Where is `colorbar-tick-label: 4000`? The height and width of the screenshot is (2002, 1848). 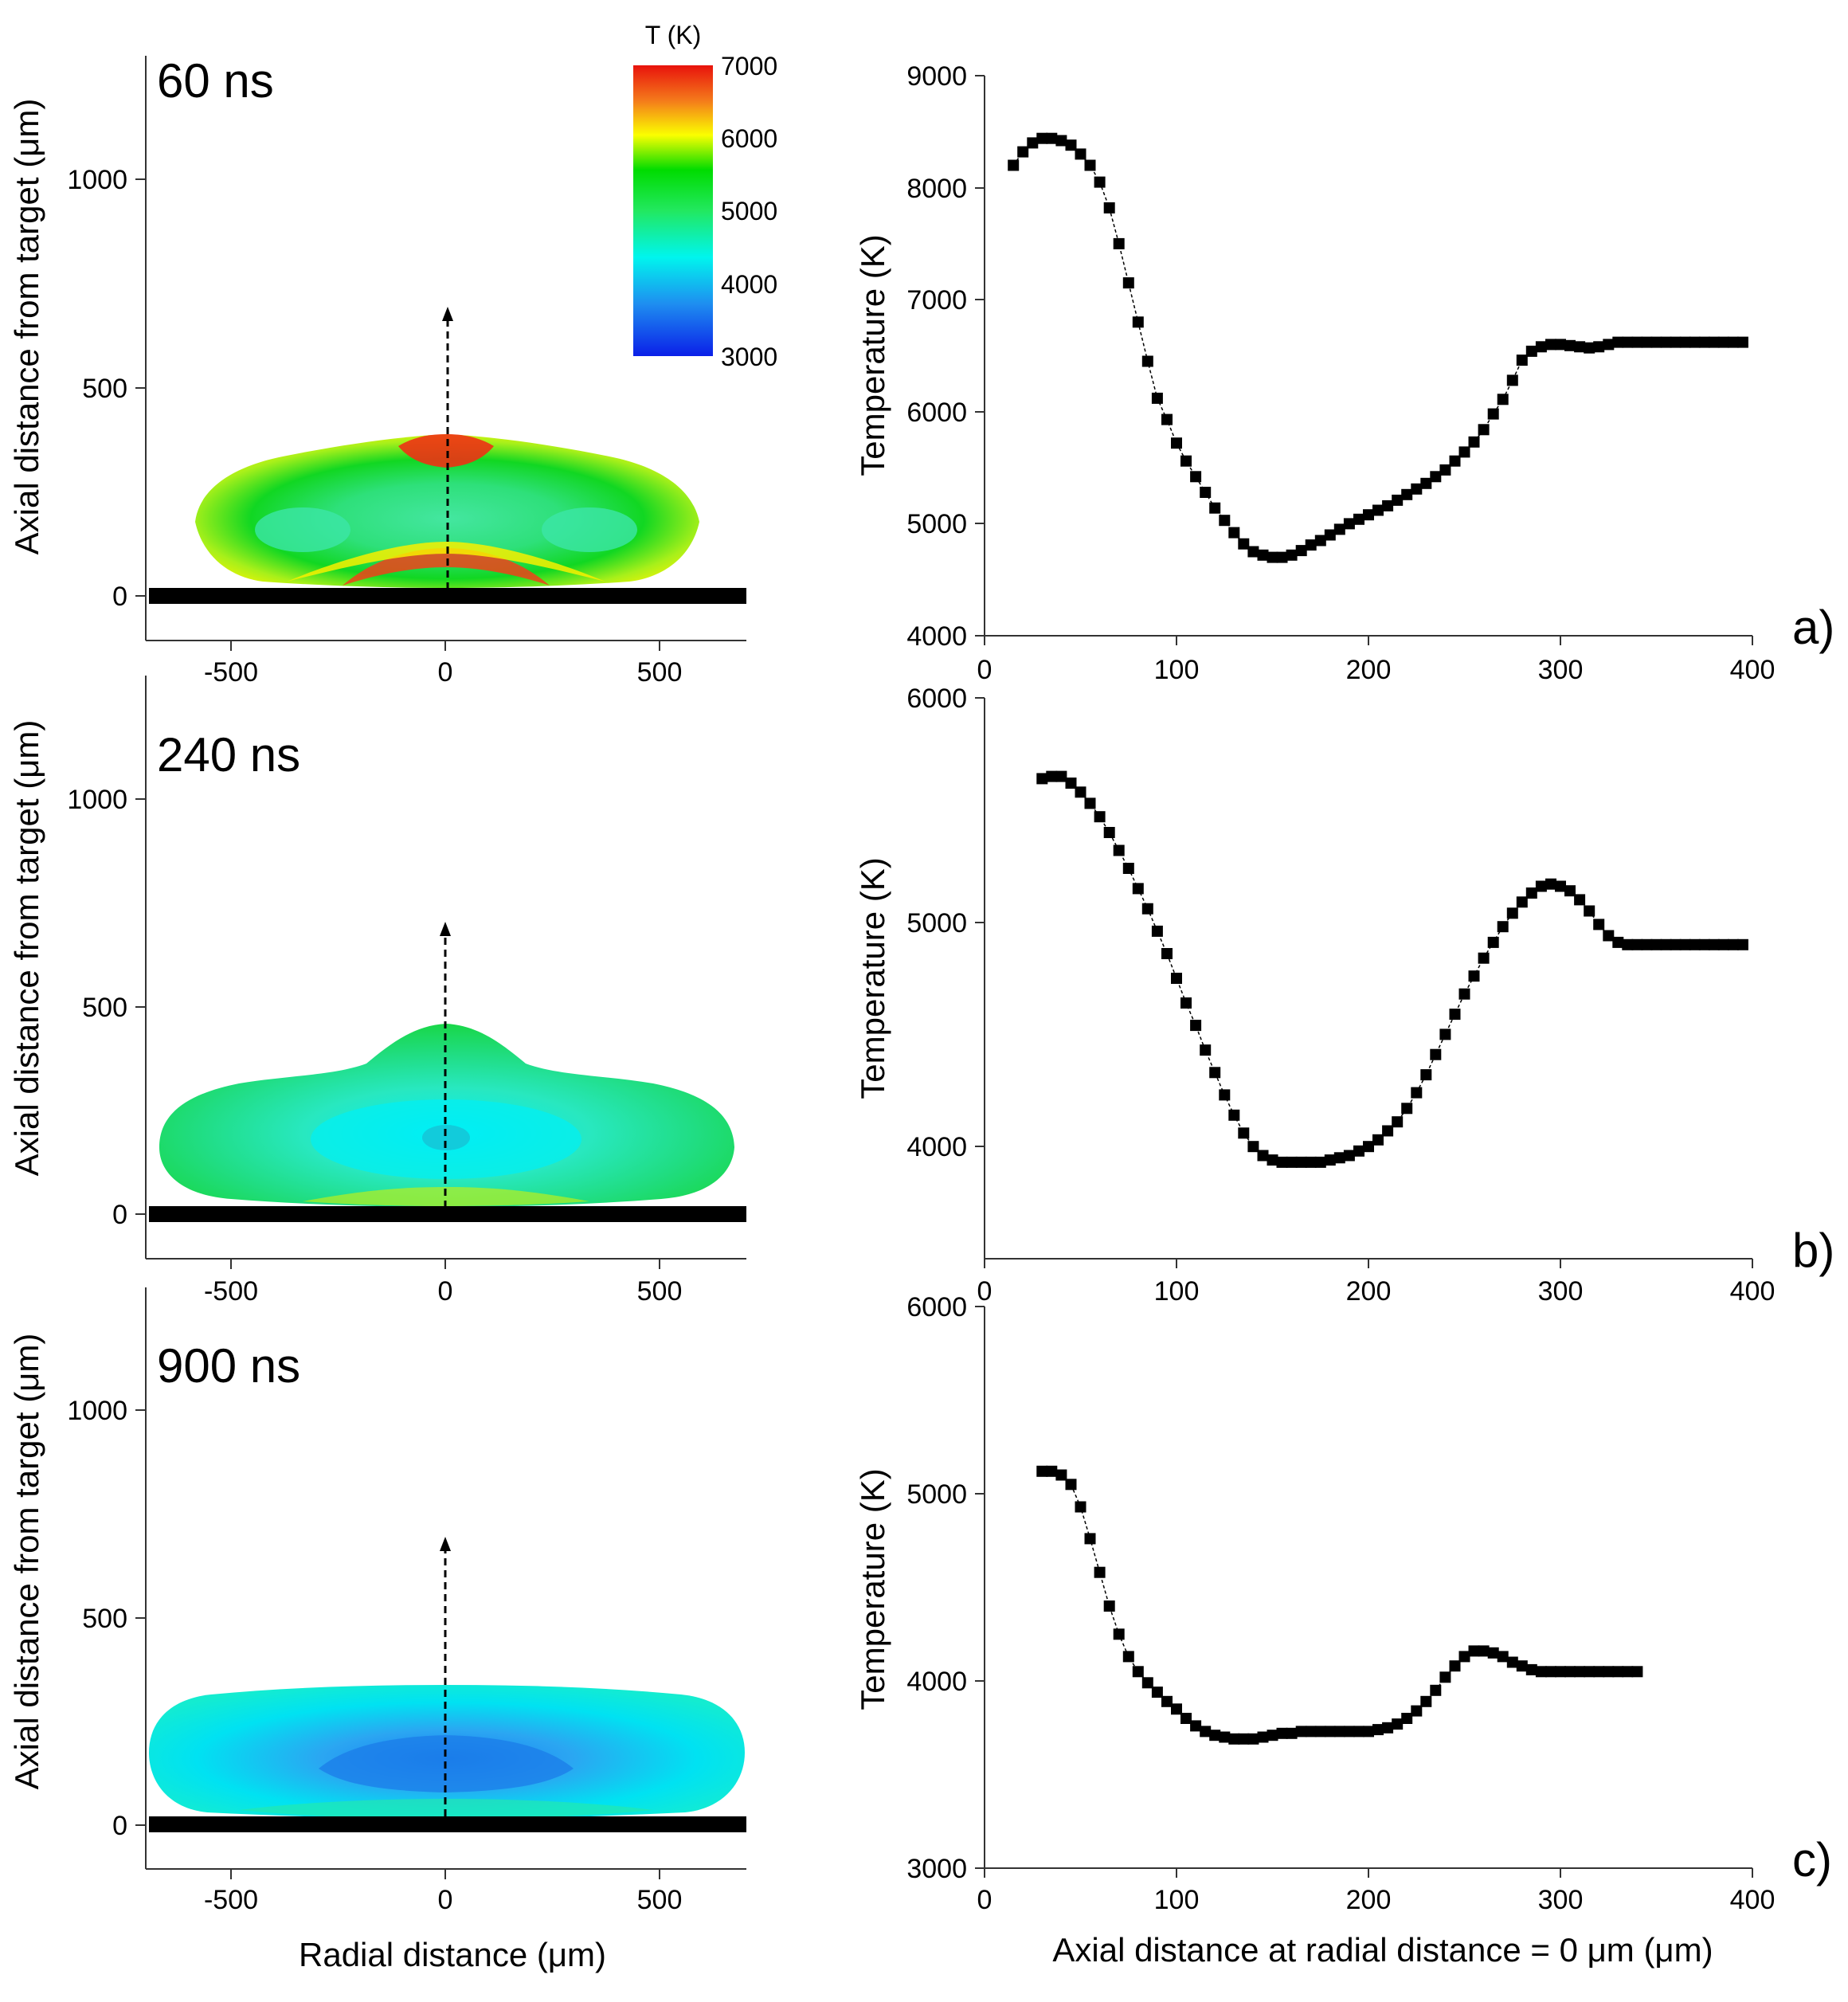 colorbar-tick-label: 4000 is located at coordinates (749, 284).